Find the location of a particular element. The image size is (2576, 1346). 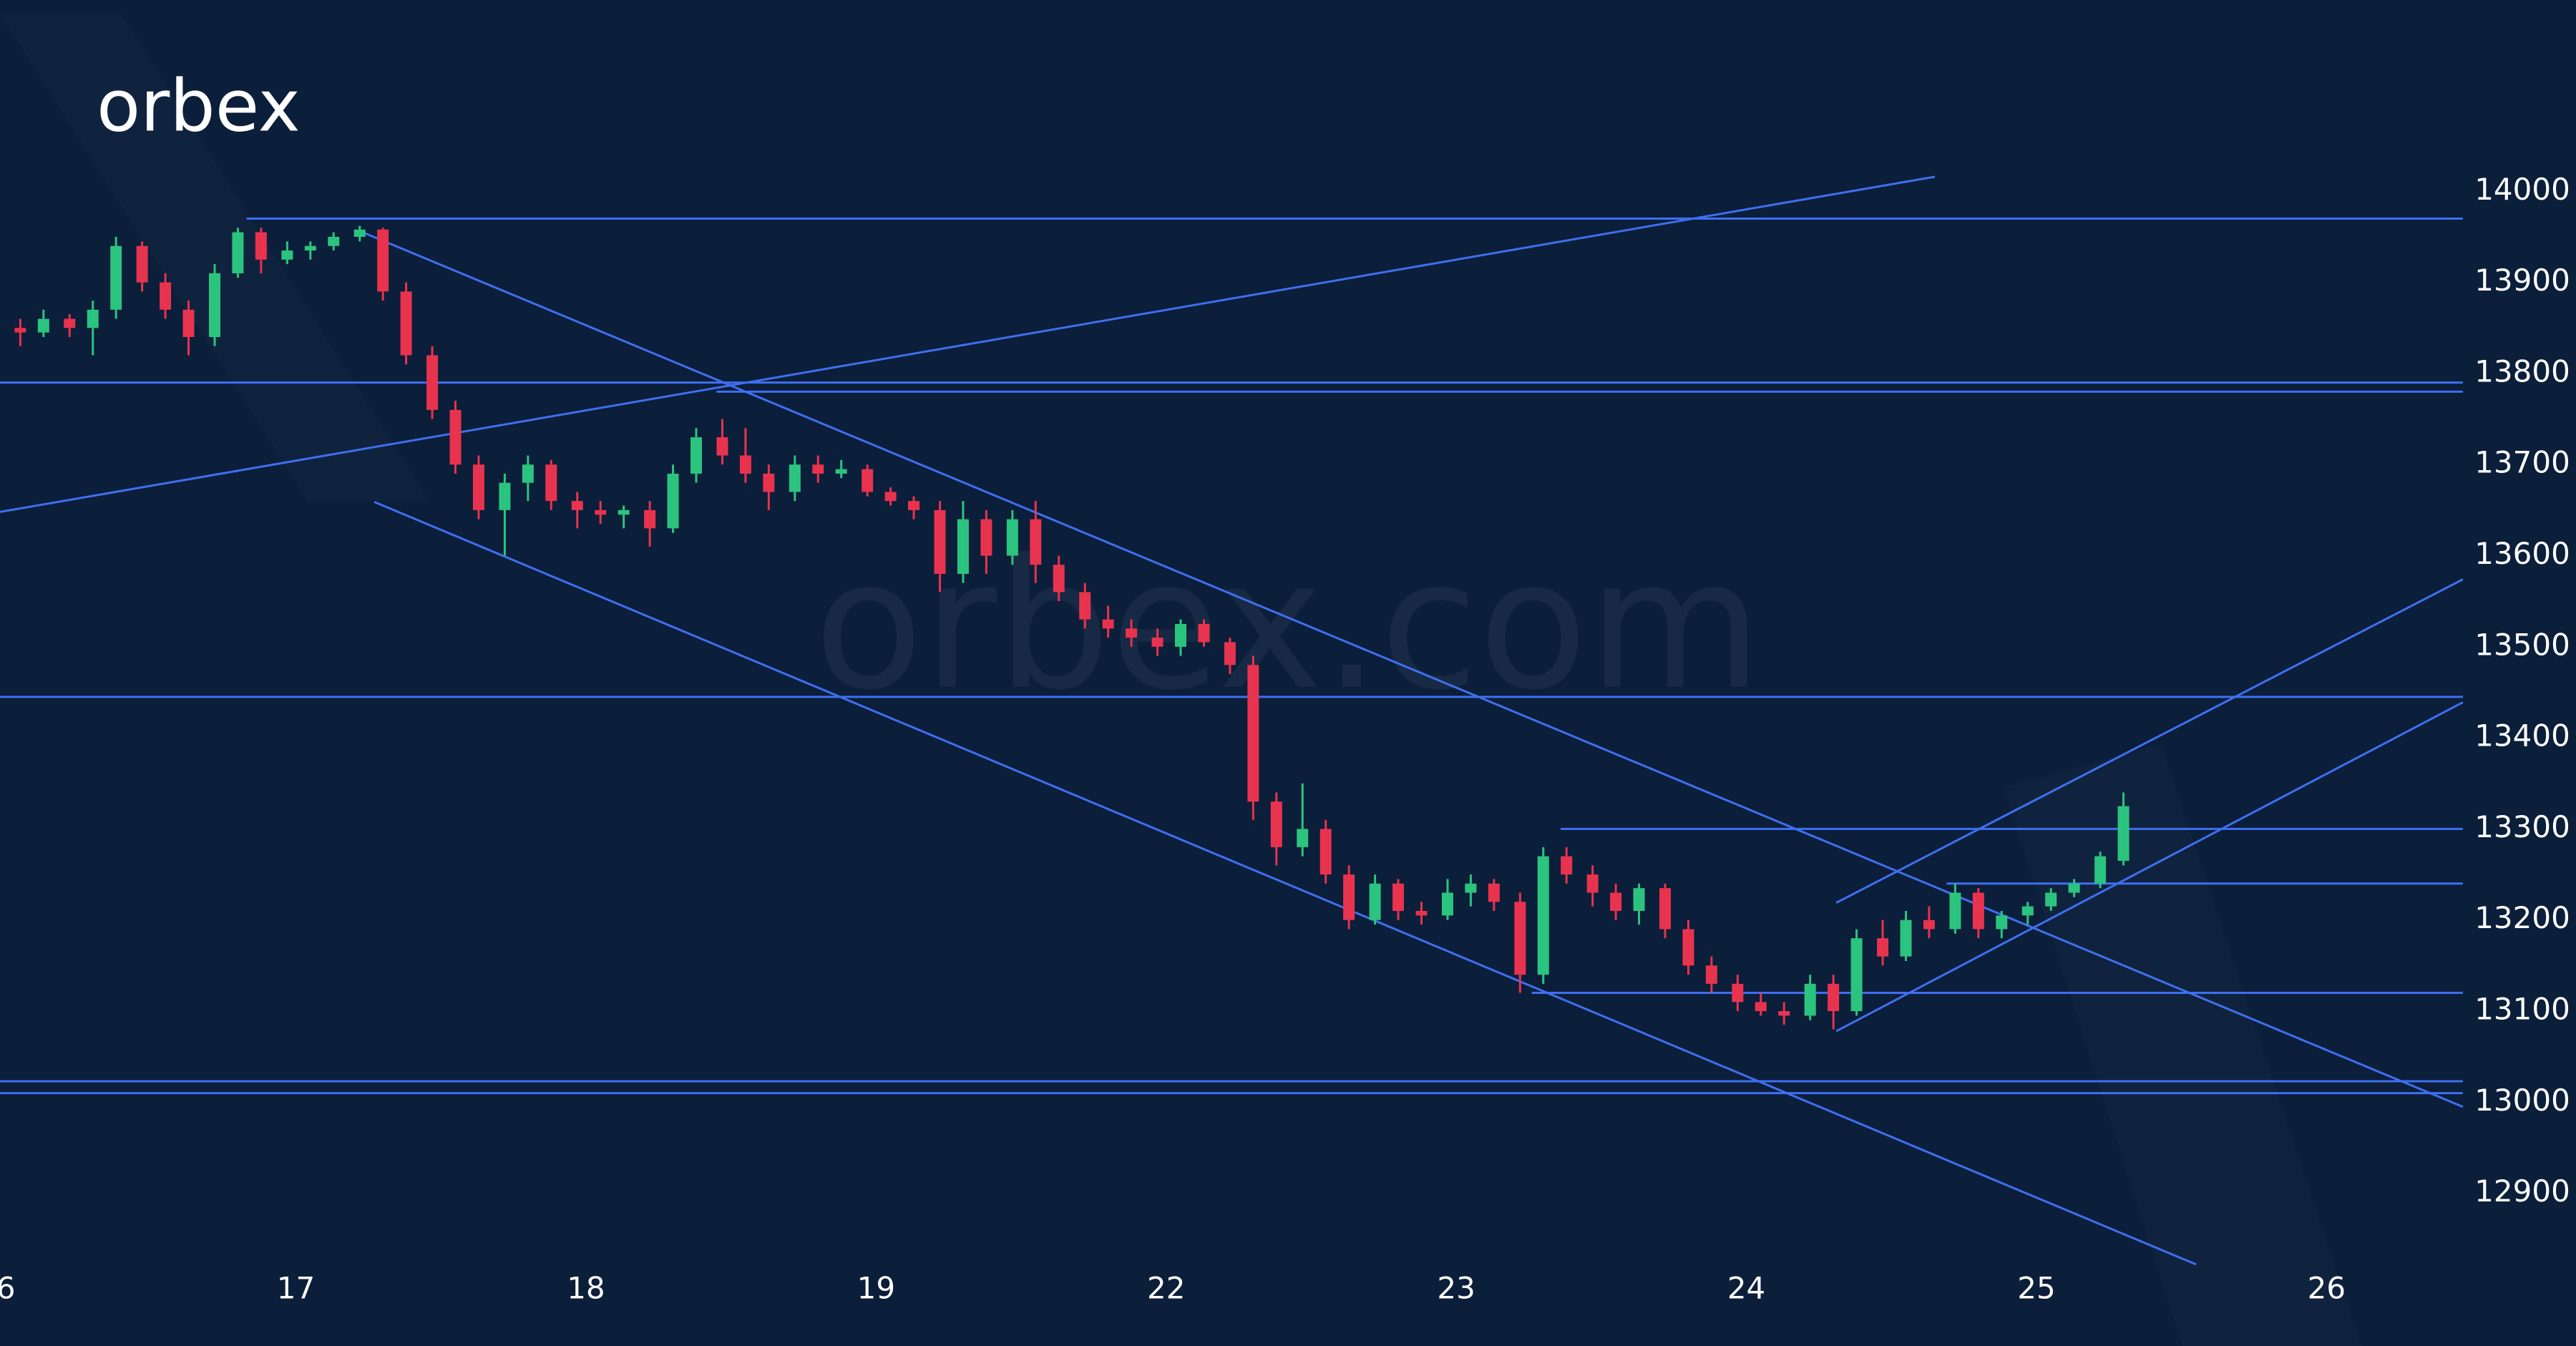

watermark: orbex.com is located at coordinates (1288, 625).